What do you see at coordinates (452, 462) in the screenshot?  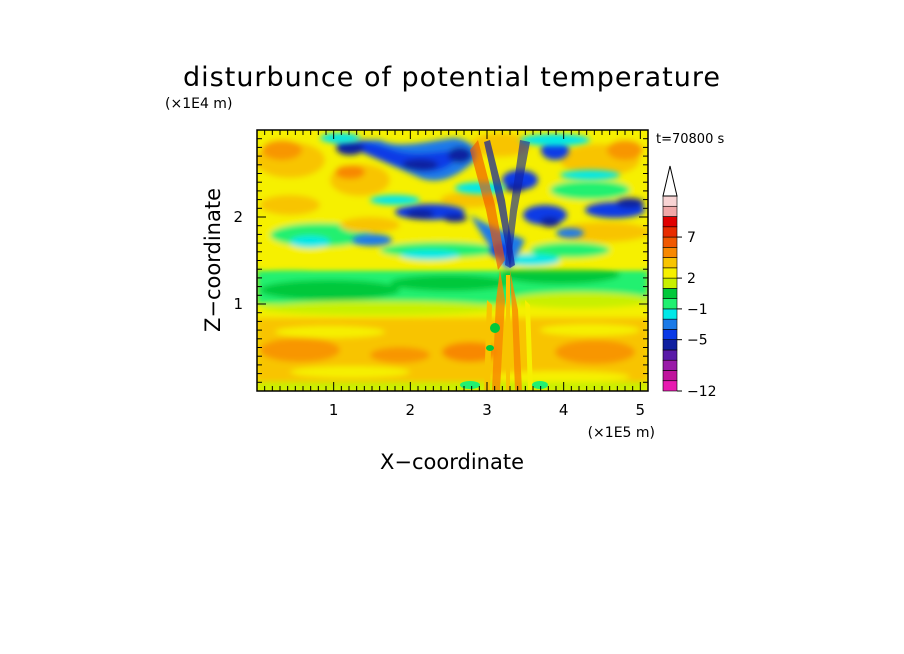 I see `x-axis-label: X−coordinate` at bounding box center [452, 462].